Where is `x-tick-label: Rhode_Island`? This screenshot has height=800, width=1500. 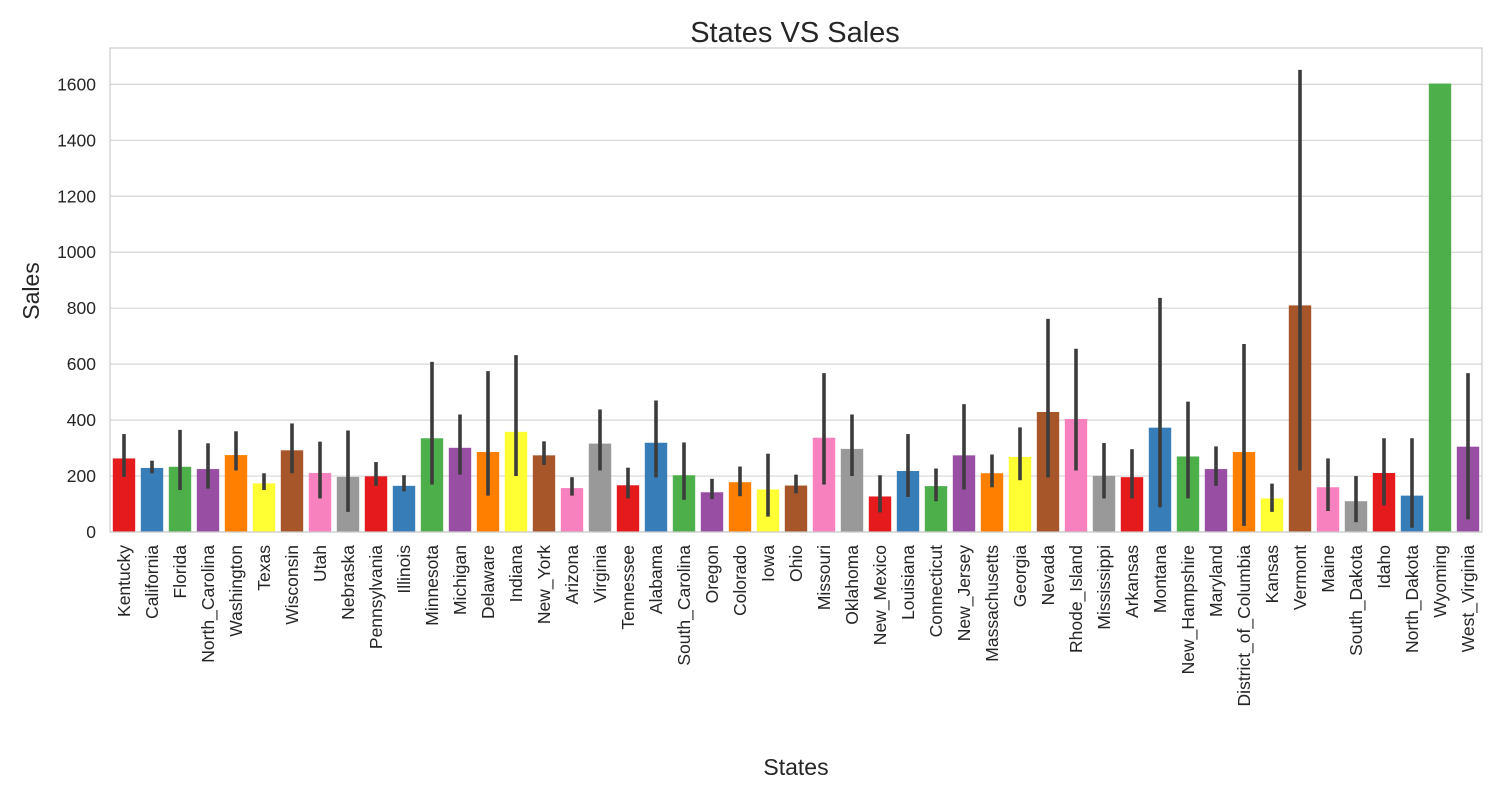
x-tick-label: Rhode_Island is located at coordinates (1076, 599).